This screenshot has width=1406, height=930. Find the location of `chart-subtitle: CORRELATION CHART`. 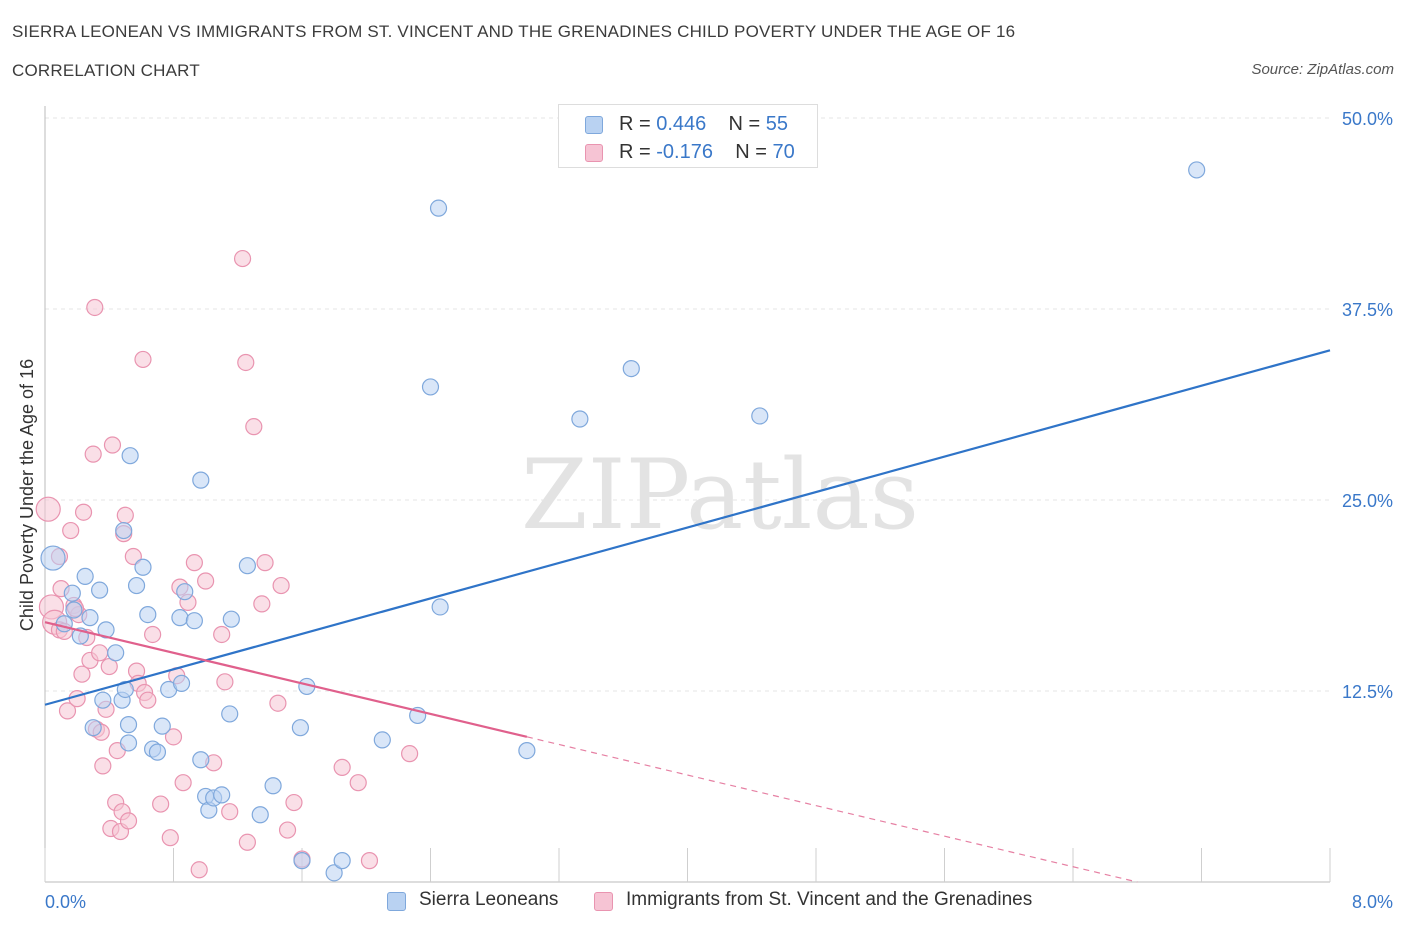

chart-subtitle: CORRELATION CHART is located at coordinates (106, 70).